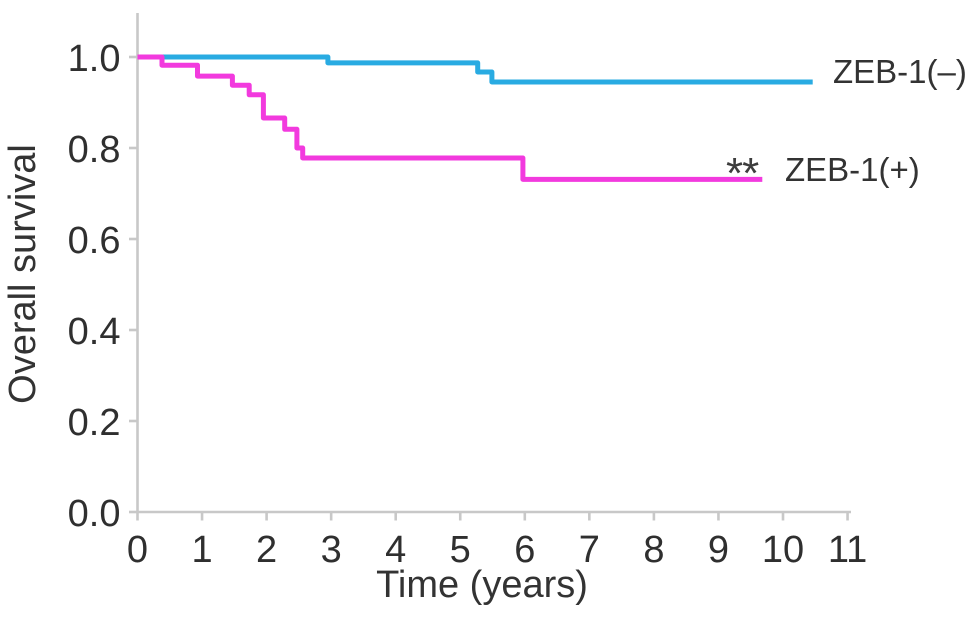 This screenshot has height=617, width=969. I want to click on series-label-zeb1-positive: ZEB-1(+), so click(852, 169).